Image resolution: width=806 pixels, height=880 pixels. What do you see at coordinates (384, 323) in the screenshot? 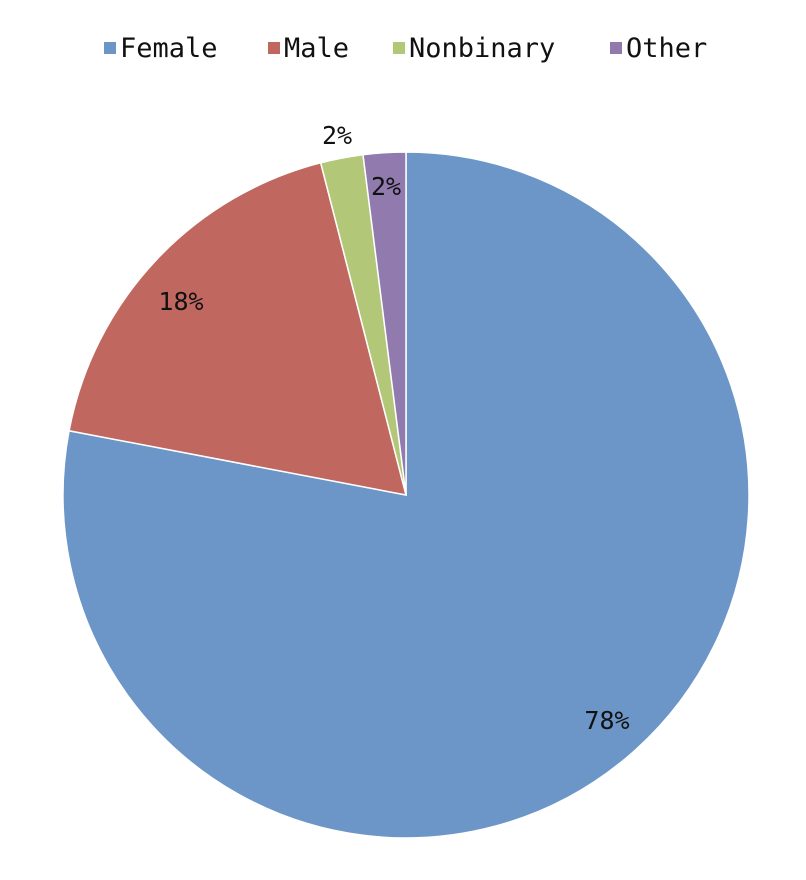
I see `pie-slice-other` at bounding box center [384, 323].